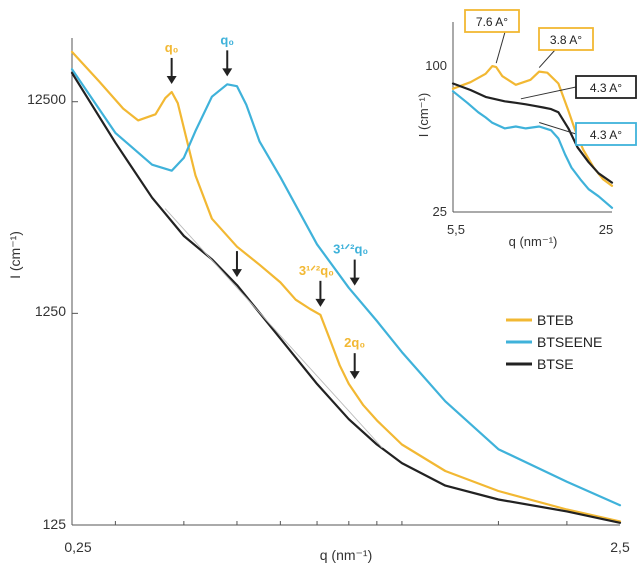 The width and height of the screenshot is (638, 567). What do you see at coordinates (555, 364) in the screenshot?
I see `legend-label-btse: BTSE` at bounding box center [555, 364].